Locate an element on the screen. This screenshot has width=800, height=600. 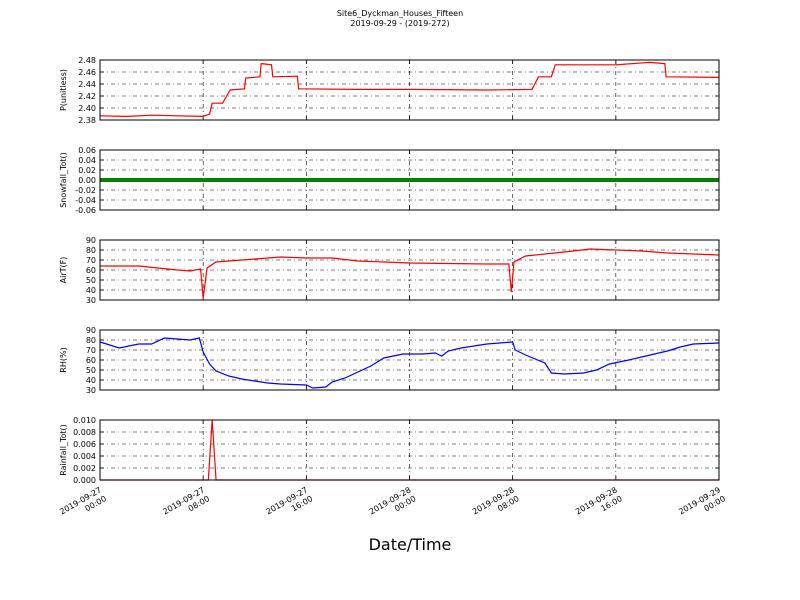
y-tick-label: 0.04 is located at coordinates (87, 160).